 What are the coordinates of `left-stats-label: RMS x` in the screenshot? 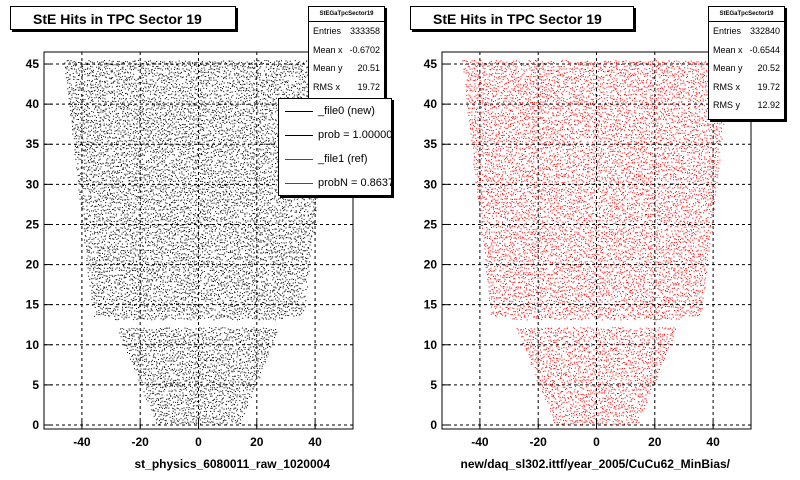 It's located at (326, 87).